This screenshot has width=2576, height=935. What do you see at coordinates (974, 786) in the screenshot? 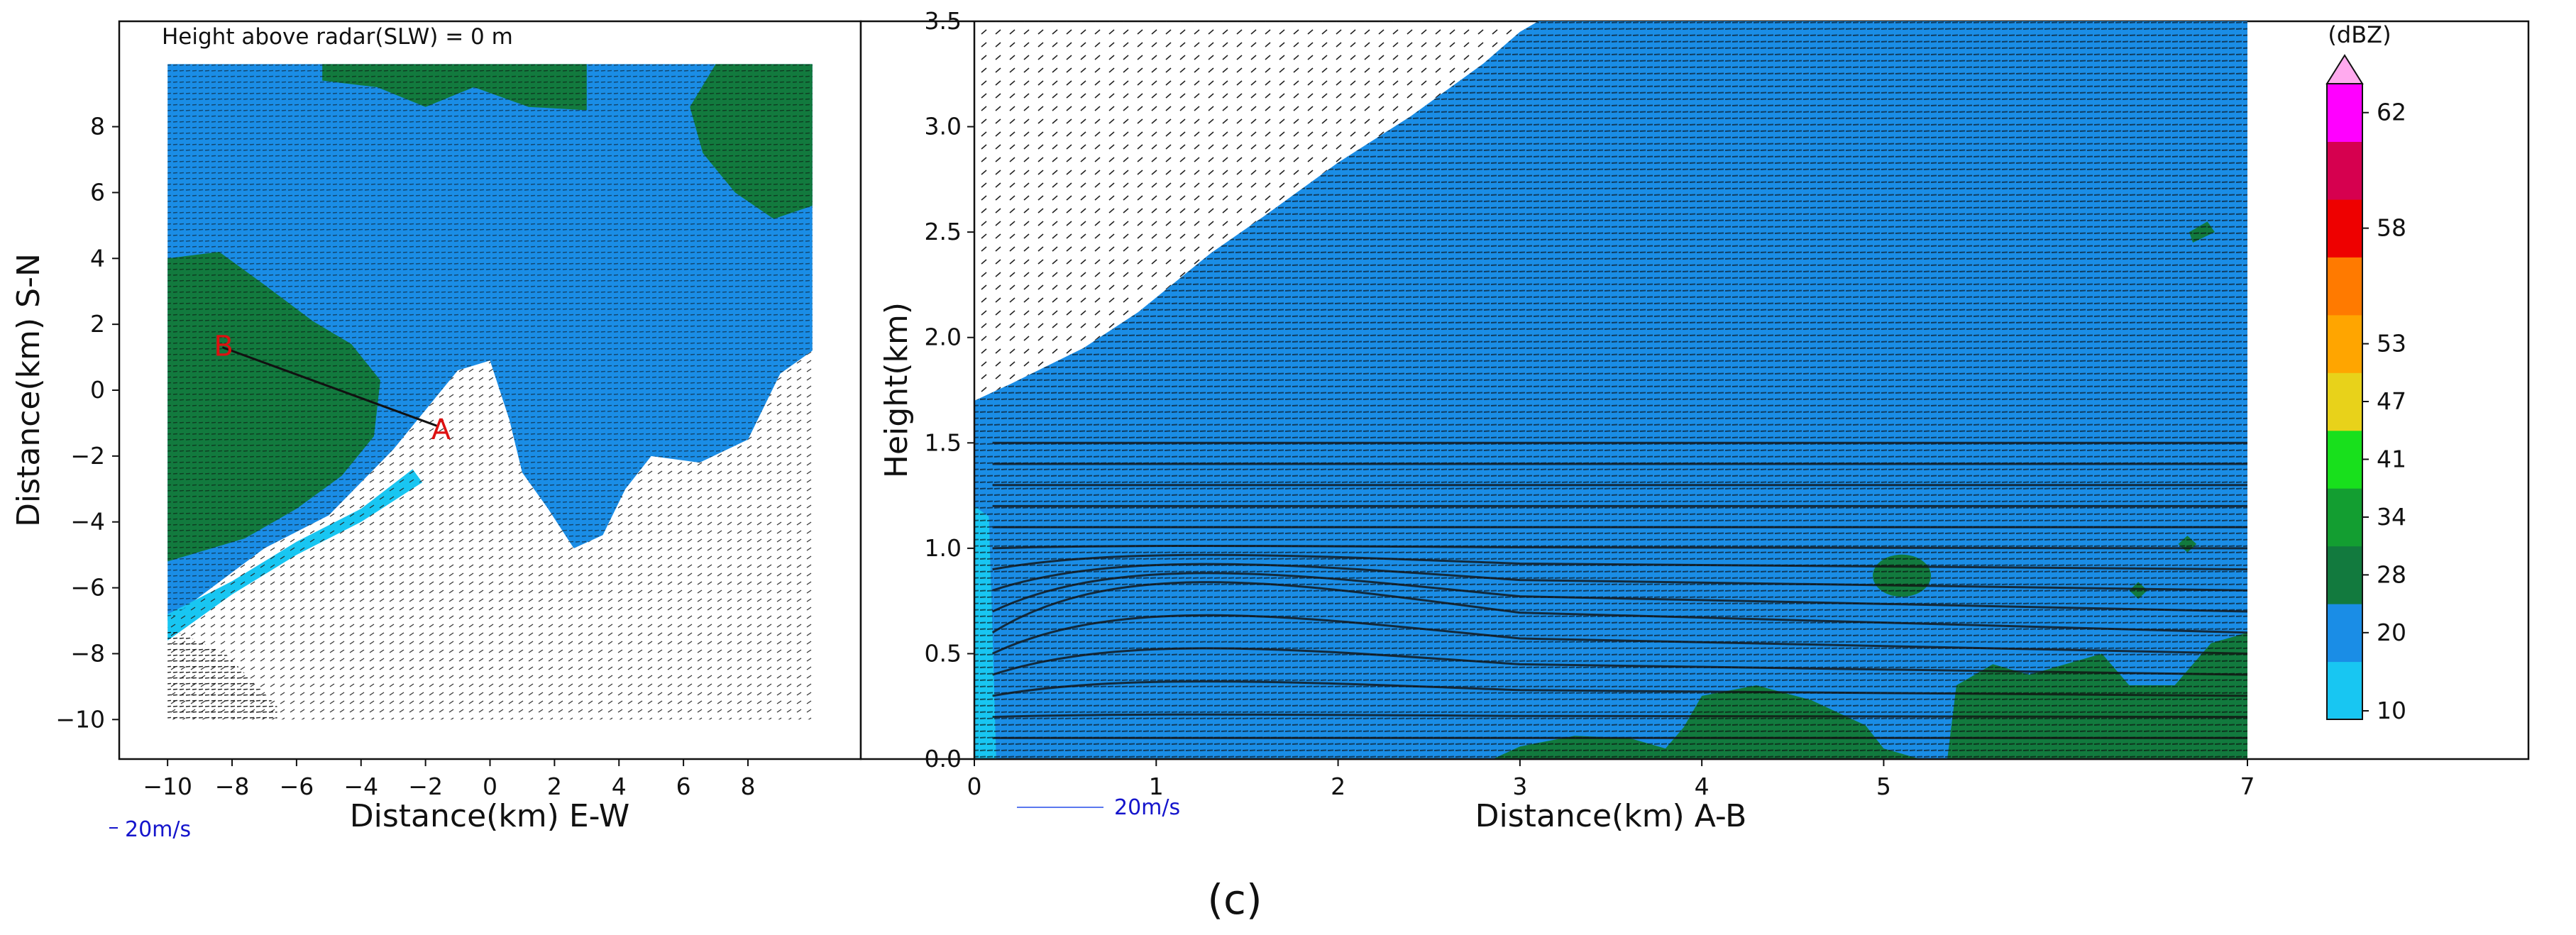
I see `xs-x-tick-label: 0` at bounding box center [974, 786].